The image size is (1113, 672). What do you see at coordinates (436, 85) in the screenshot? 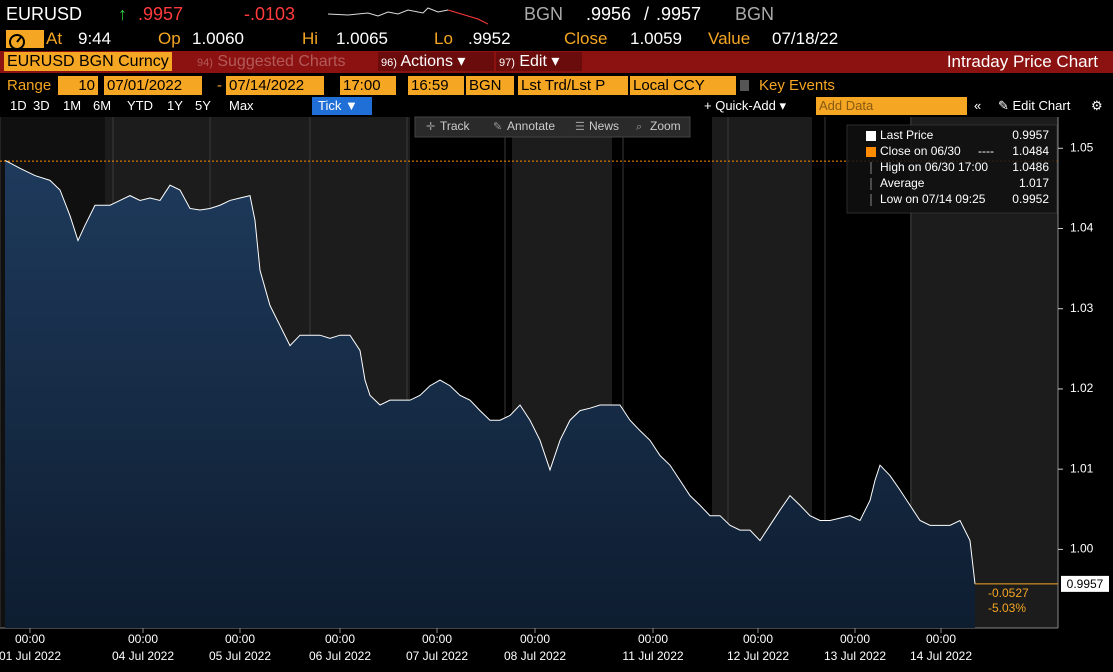
I see `end-time: 16:59` at bounding box center [436, 85].